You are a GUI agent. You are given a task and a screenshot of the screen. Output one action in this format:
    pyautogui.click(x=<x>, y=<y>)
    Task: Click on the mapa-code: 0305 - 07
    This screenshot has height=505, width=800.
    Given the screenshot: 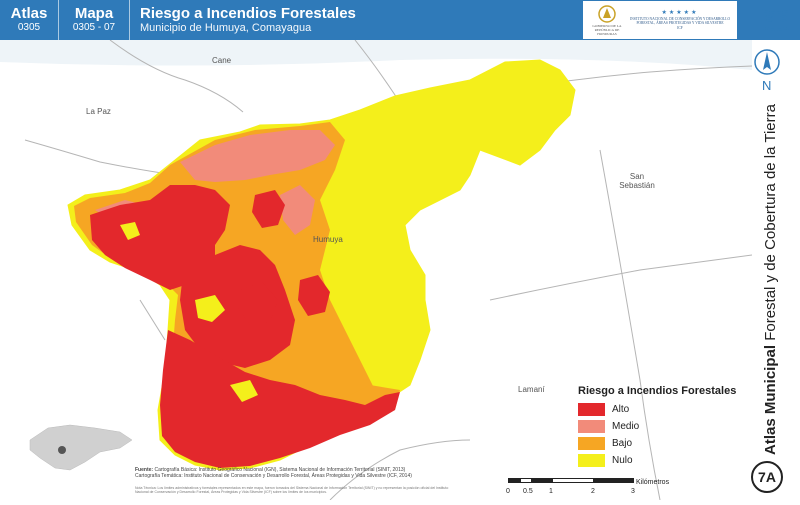 What is the action you would take?
    pyautogui.click(x=94, y=27)
    